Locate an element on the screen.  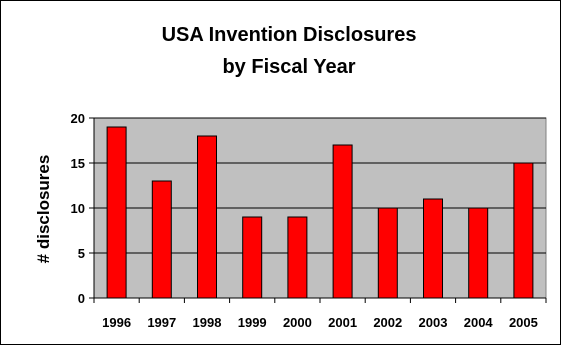
x-tick-label: 2004 is located at coordinates (479, 322).